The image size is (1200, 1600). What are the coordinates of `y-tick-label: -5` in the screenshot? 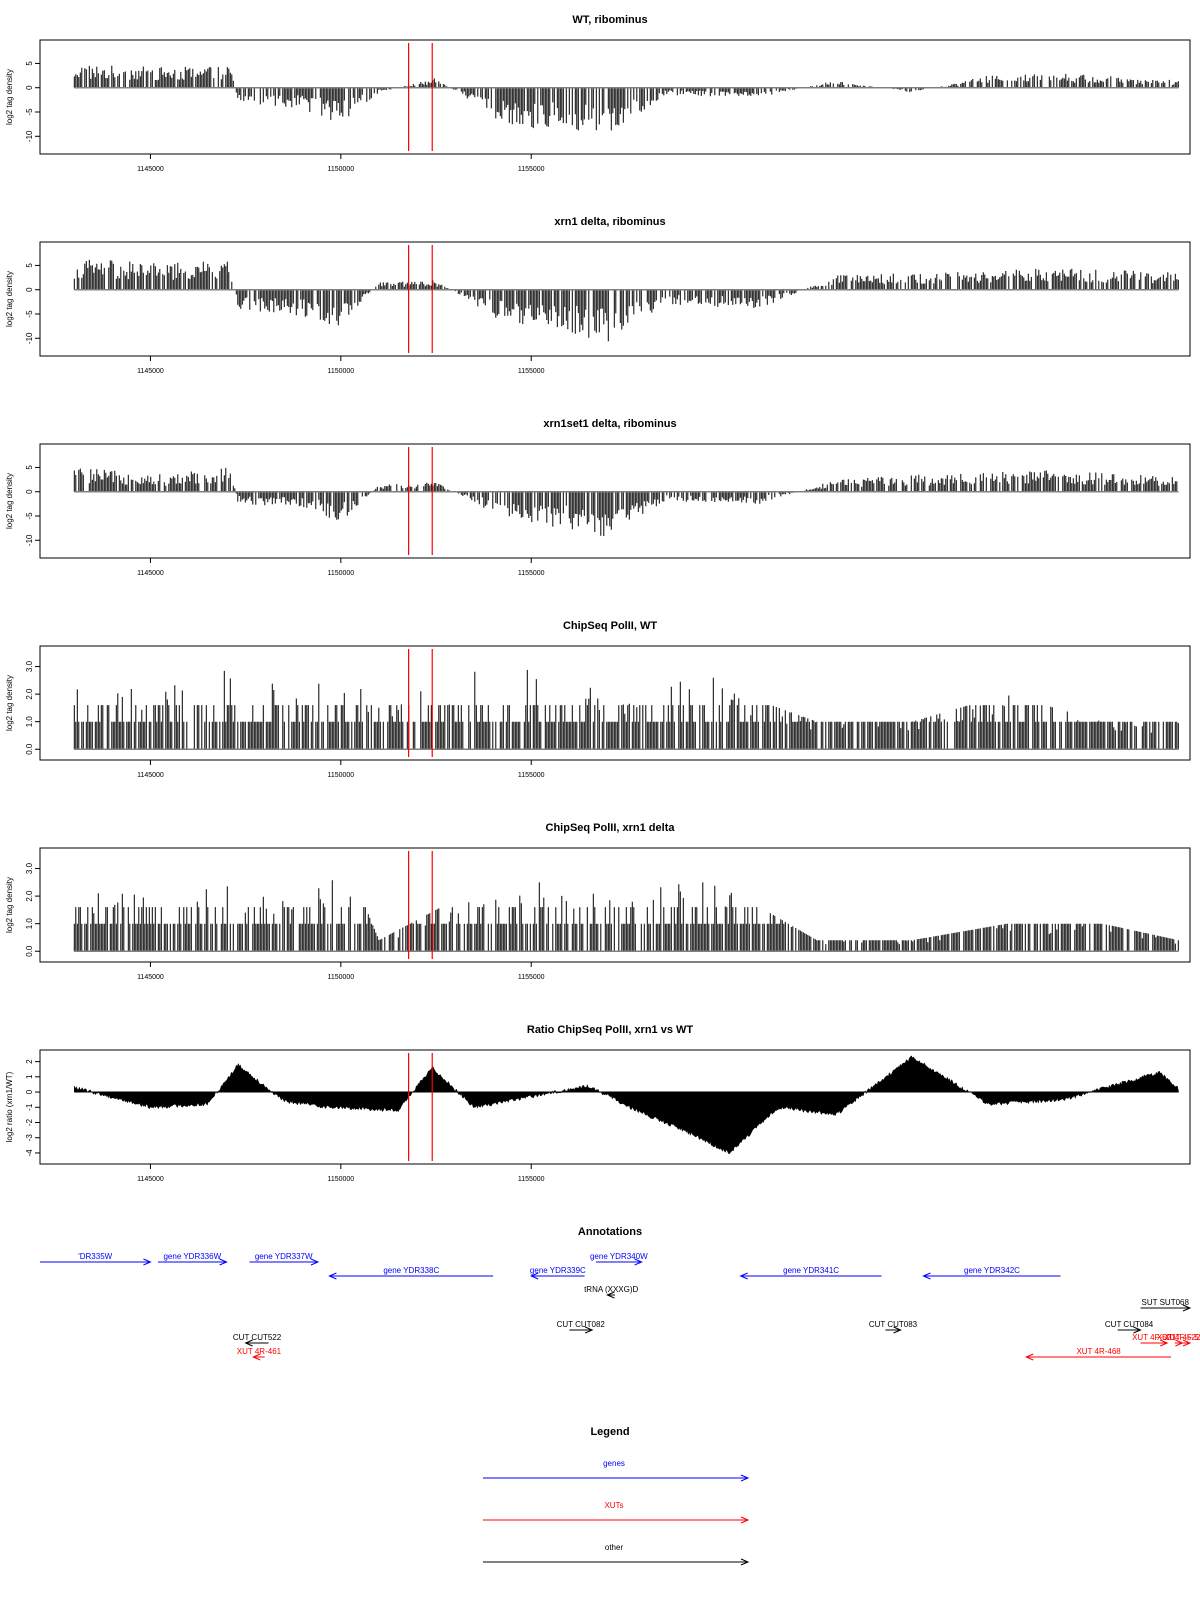 It's located at (29, 516).